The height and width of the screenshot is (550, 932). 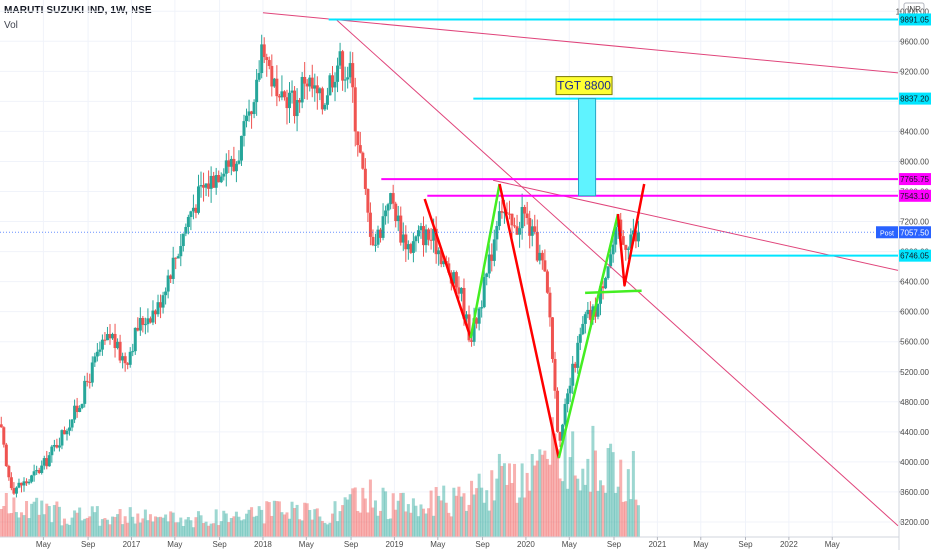 I want to click on x-tick-label: 2019, so click(x=395, y=544).